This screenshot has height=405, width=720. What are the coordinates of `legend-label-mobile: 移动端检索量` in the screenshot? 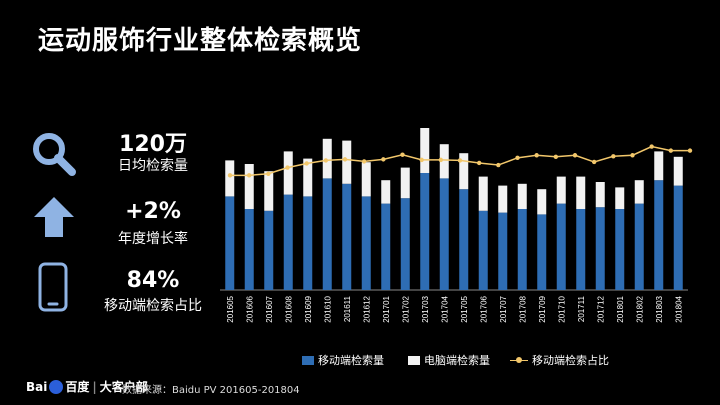 It's located at (351, 360).